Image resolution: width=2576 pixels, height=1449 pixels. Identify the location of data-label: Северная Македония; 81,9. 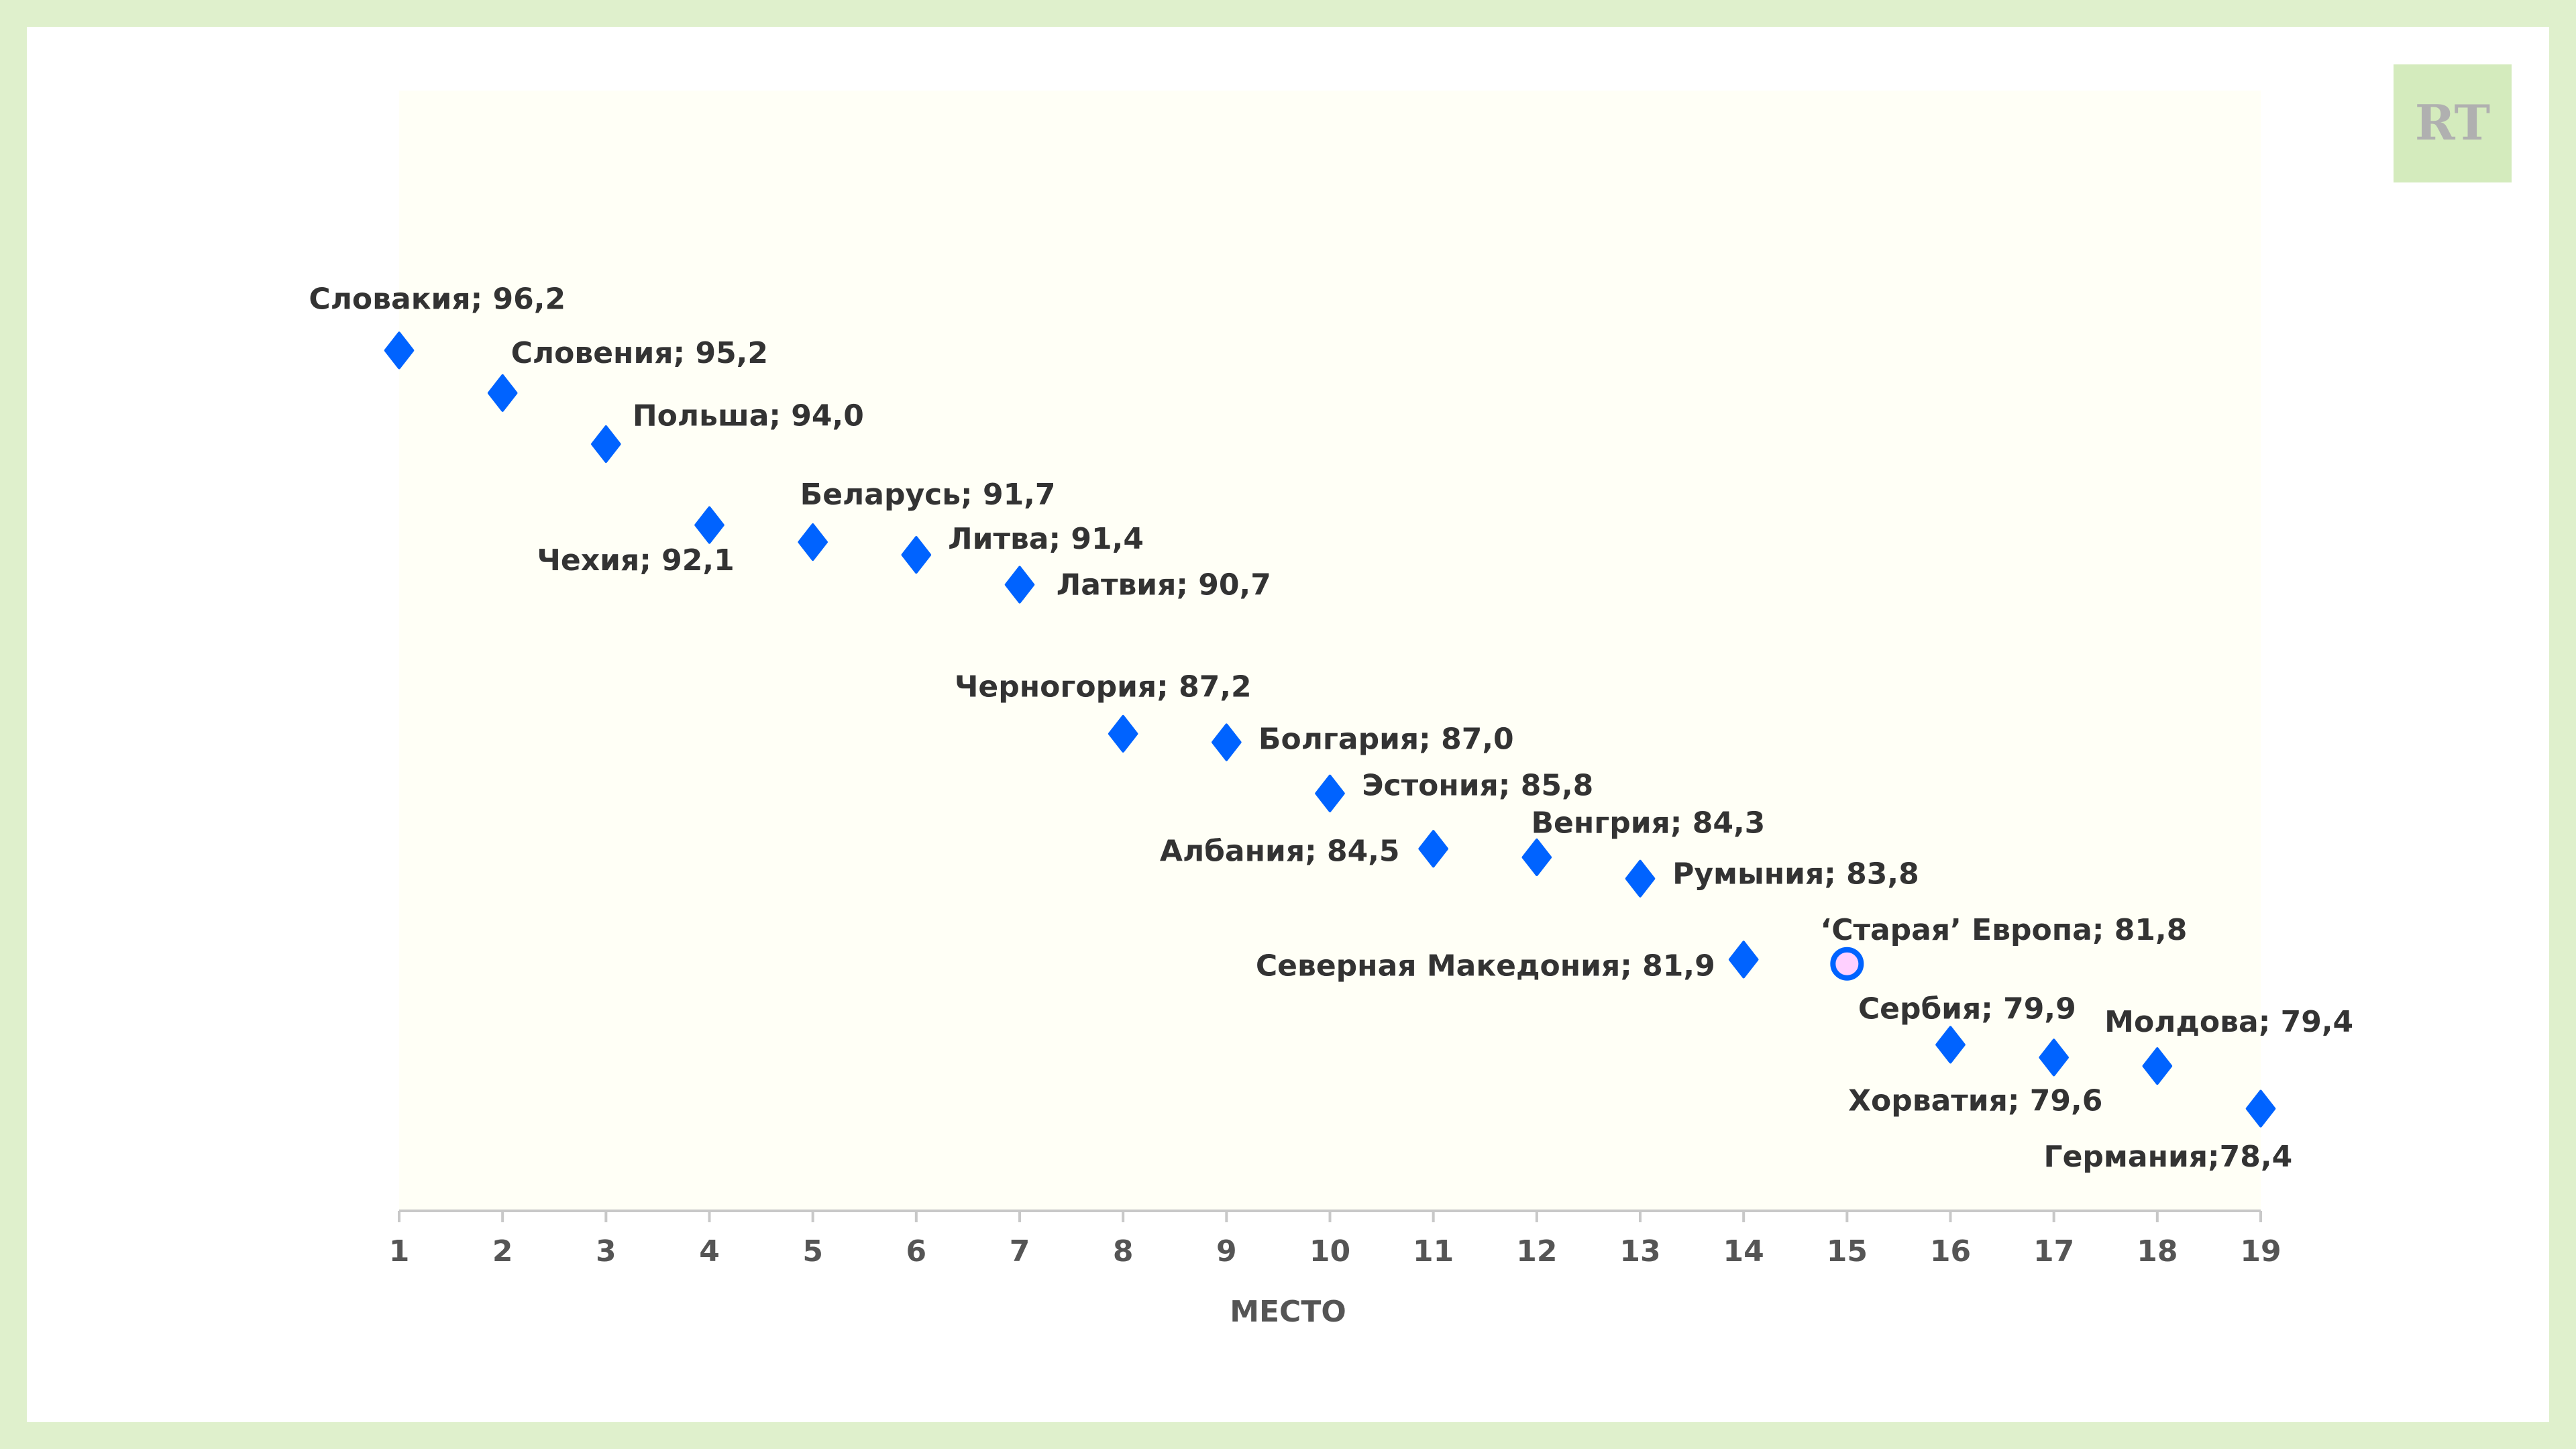
(1485, 966).